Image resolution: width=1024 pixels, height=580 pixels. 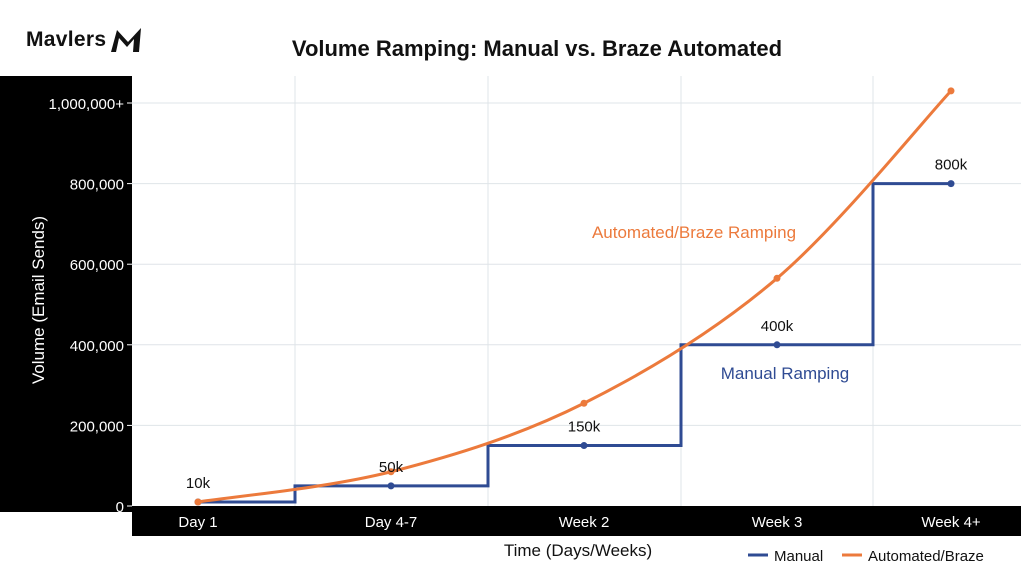 I want to click on legend-automated-label: Automated/Braze, so click(x=926, y=556).